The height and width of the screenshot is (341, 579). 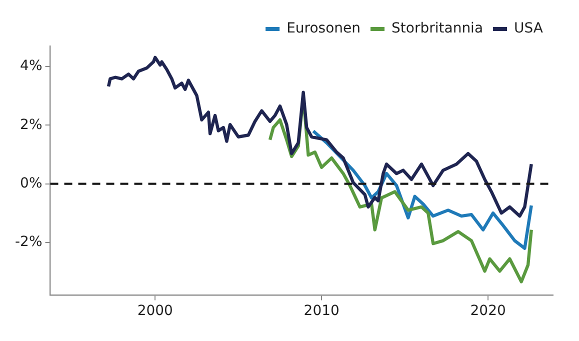 What do you see at coordinates (31, 66) in the screenshot?
I see `y-tick-label: 4%` at bounding box center [31, 66].